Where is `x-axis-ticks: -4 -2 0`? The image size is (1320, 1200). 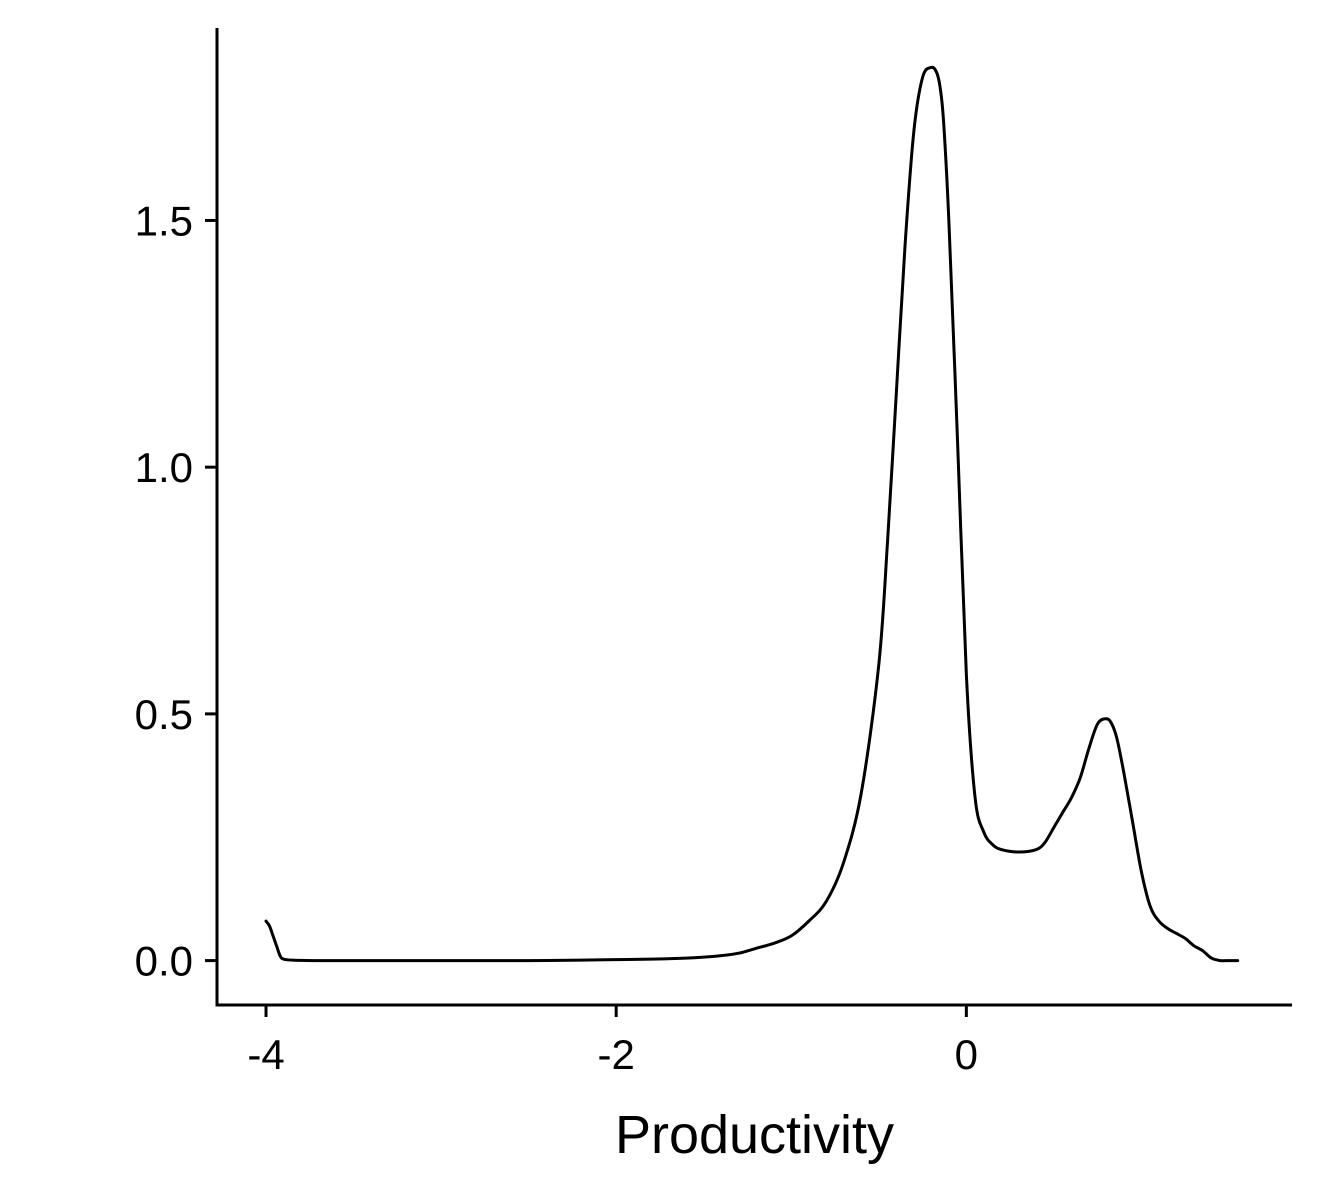 x-axis-ticks: -4 -2 0 is located at coordinates (612, 1041).